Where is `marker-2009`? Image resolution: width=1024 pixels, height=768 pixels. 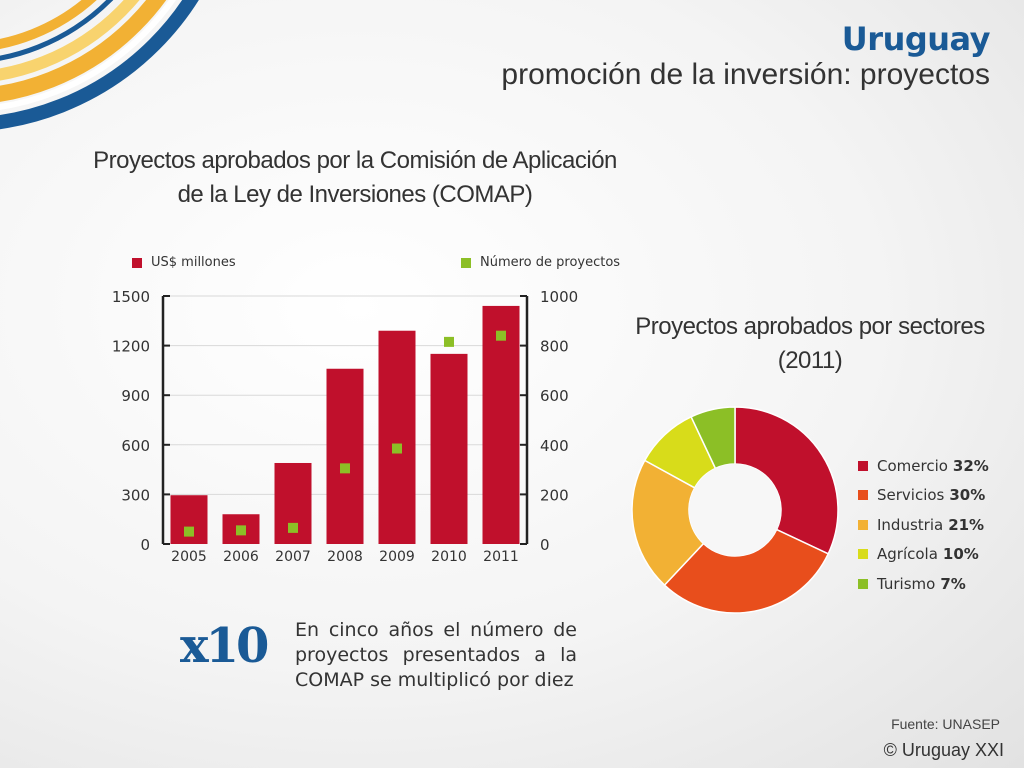 marker-2009 is located at coordinates (397, 448).